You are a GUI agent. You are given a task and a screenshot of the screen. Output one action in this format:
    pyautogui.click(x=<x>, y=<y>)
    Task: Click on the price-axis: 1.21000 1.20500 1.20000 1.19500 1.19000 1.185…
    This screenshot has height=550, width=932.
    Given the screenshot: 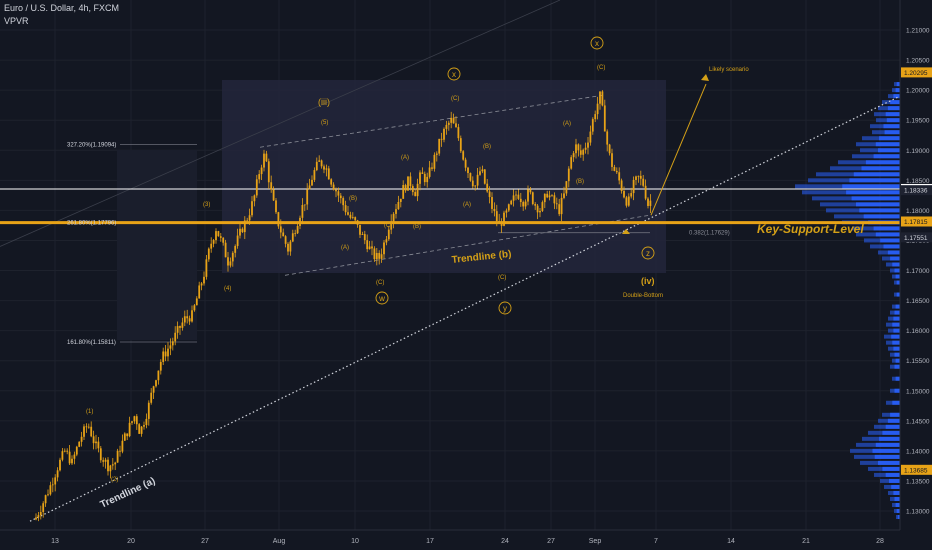 What is the action you would take?
    pyautogui.click(x=915, y=265)
    